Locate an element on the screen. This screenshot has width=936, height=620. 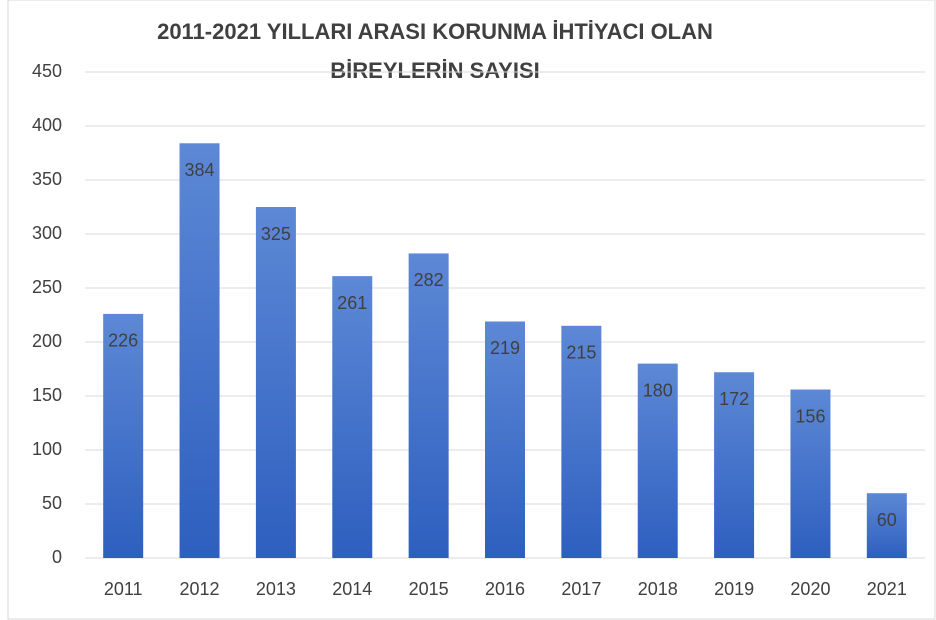
y-tick-label: 0 is located at coordinates (57, 557).